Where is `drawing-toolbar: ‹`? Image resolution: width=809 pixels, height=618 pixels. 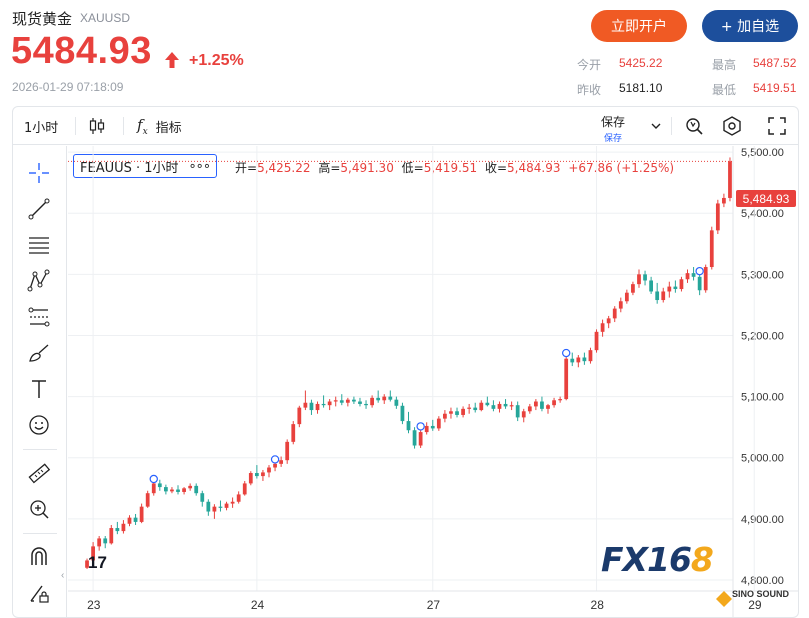
drawing-toolbar: ‹ is located at coordinates (40, 381).